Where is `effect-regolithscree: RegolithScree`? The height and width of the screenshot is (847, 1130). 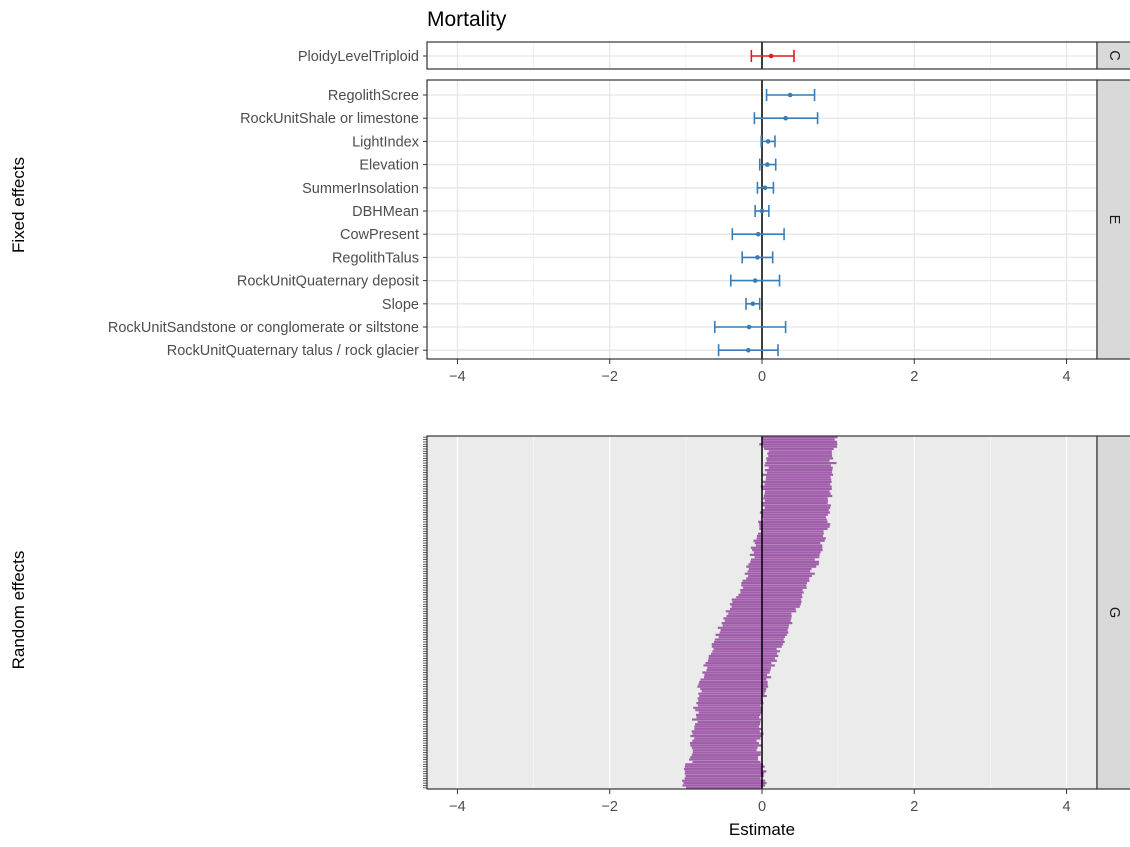
effect-regolithscree: RegolithScree is located at coordinates (572, 96).